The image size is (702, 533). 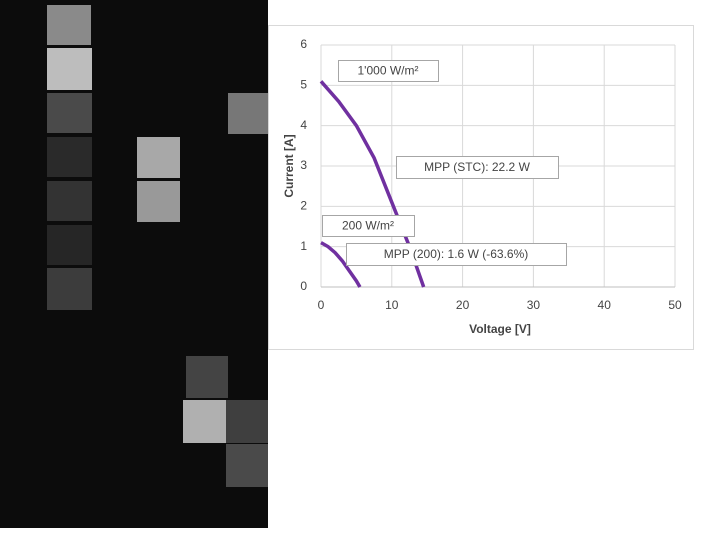 What do you see at coordinates (303, 85) in the screenshot?
I see `y-tick-label: 5` at bounding box center [303, 85].